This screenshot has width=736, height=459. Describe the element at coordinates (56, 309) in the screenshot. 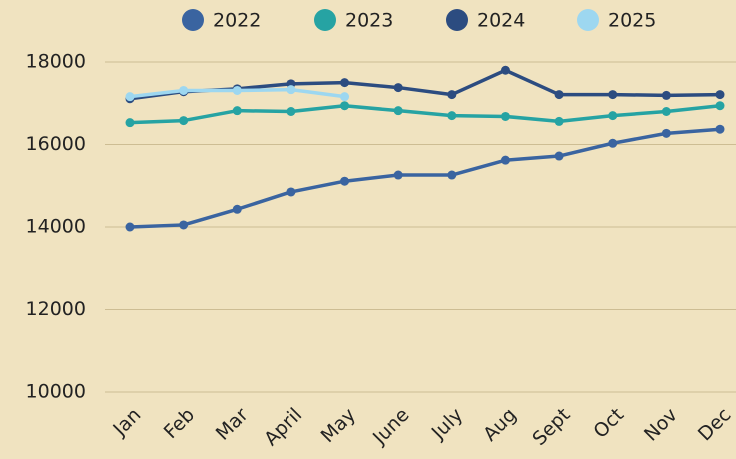

I see `y-tick-label: 12000` at that location.